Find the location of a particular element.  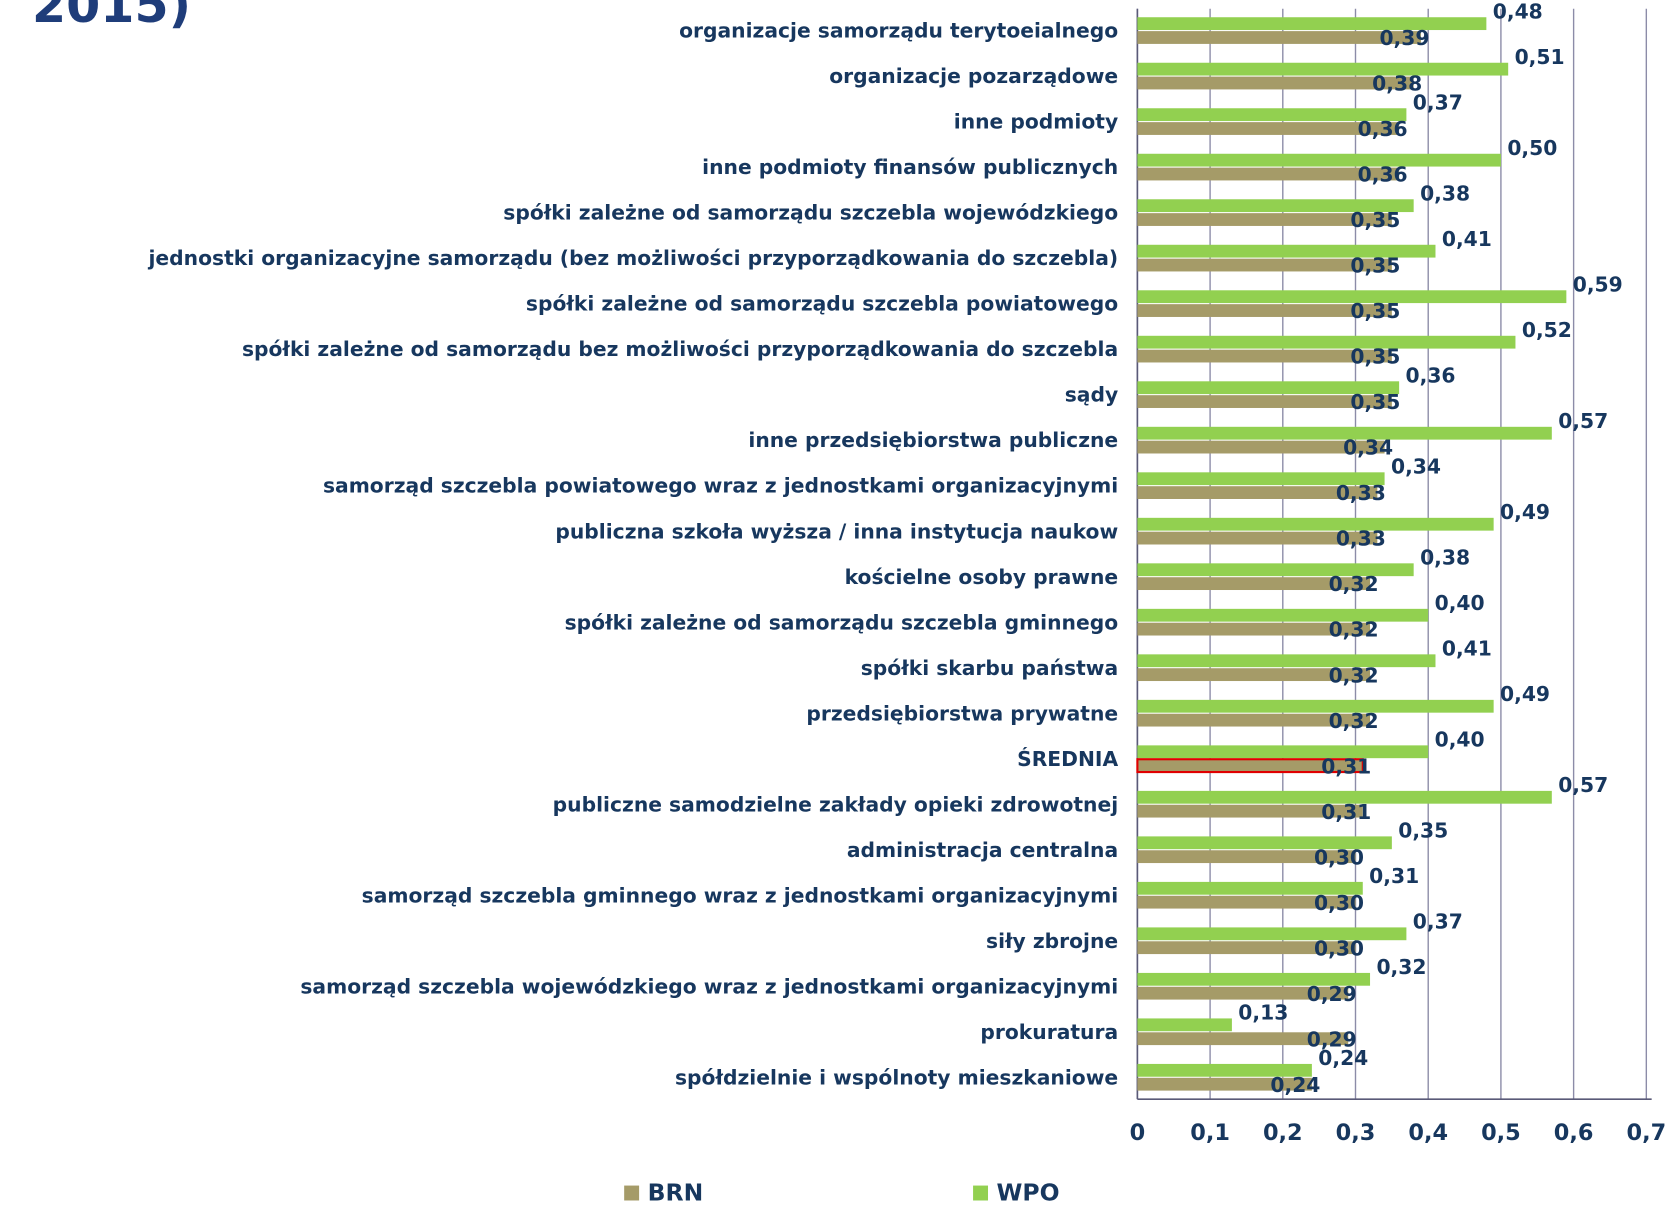

x-tick-label: 0,1 is located at coordinates (1210, 1133).